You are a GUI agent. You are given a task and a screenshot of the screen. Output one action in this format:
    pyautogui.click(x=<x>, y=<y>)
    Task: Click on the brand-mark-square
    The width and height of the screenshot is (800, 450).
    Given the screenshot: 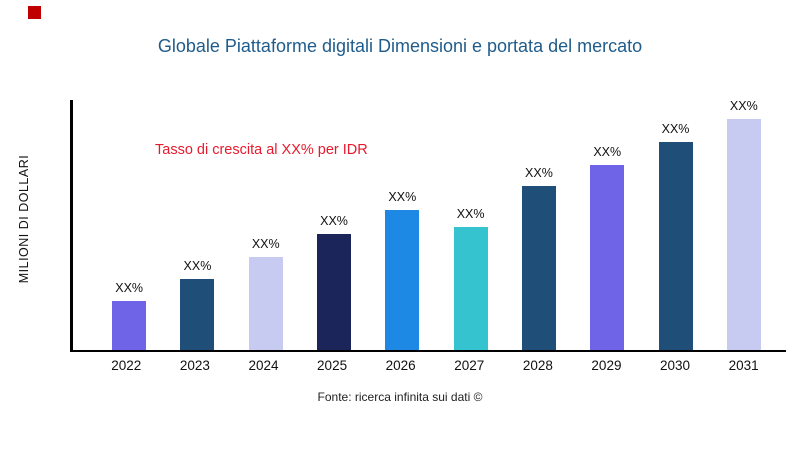 What is the action you would take?
    pyautogui.click(x=34, y=12)
    